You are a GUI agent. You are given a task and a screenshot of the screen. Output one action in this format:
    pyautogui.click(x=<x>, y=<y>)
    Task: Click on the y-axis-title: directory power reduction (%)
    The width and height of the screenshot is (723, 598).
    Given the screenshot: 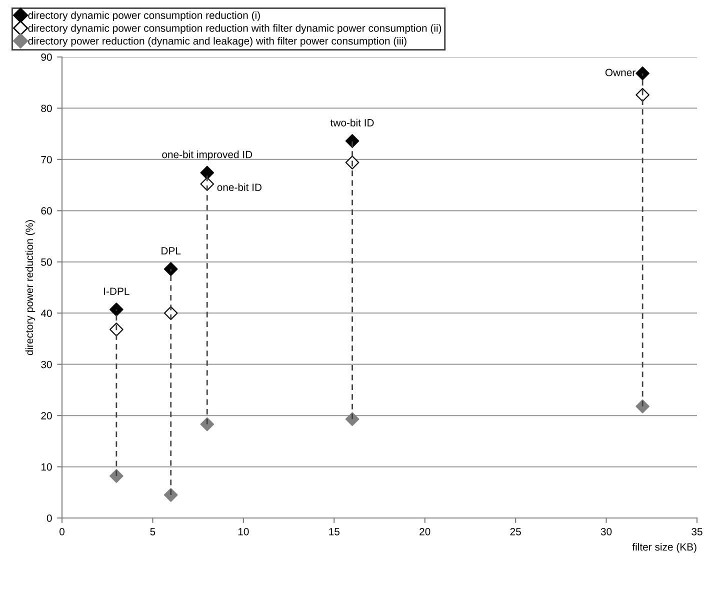 What is the action you would take?
    pyautogui.click(x=30, y=288)
    